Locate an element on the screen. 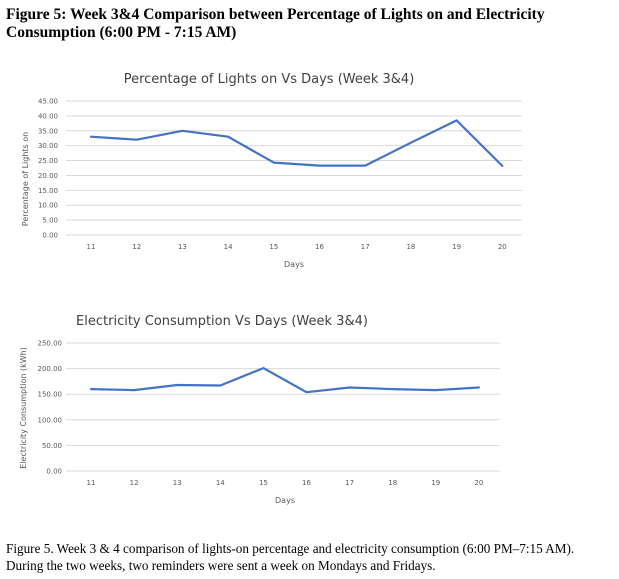  electricity-y-tick-label: 0.00 is located at coordinates (54, 472).